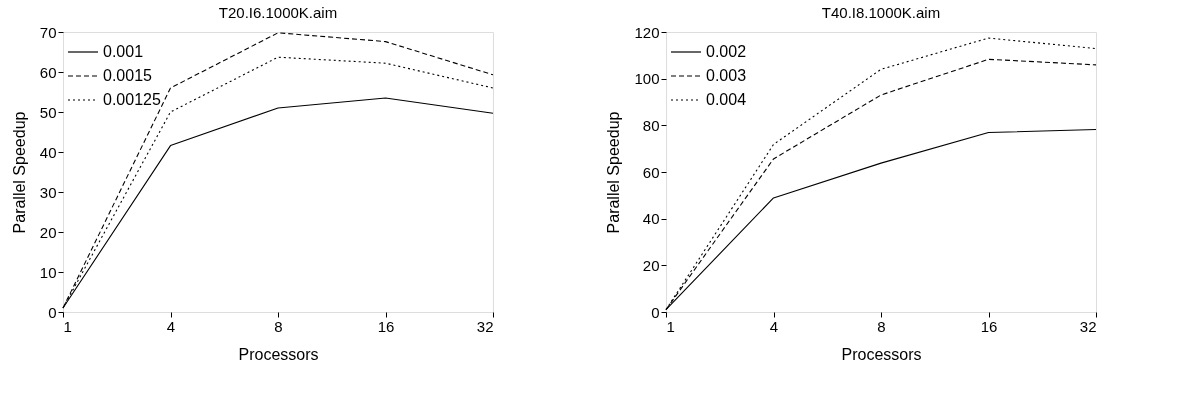 The height and width of the screenshot is (417, 1186). What do you see at coordinates (647, 79) in the screenshot?
I see `y-tick-label: 100` at bounding box center [647, 79].